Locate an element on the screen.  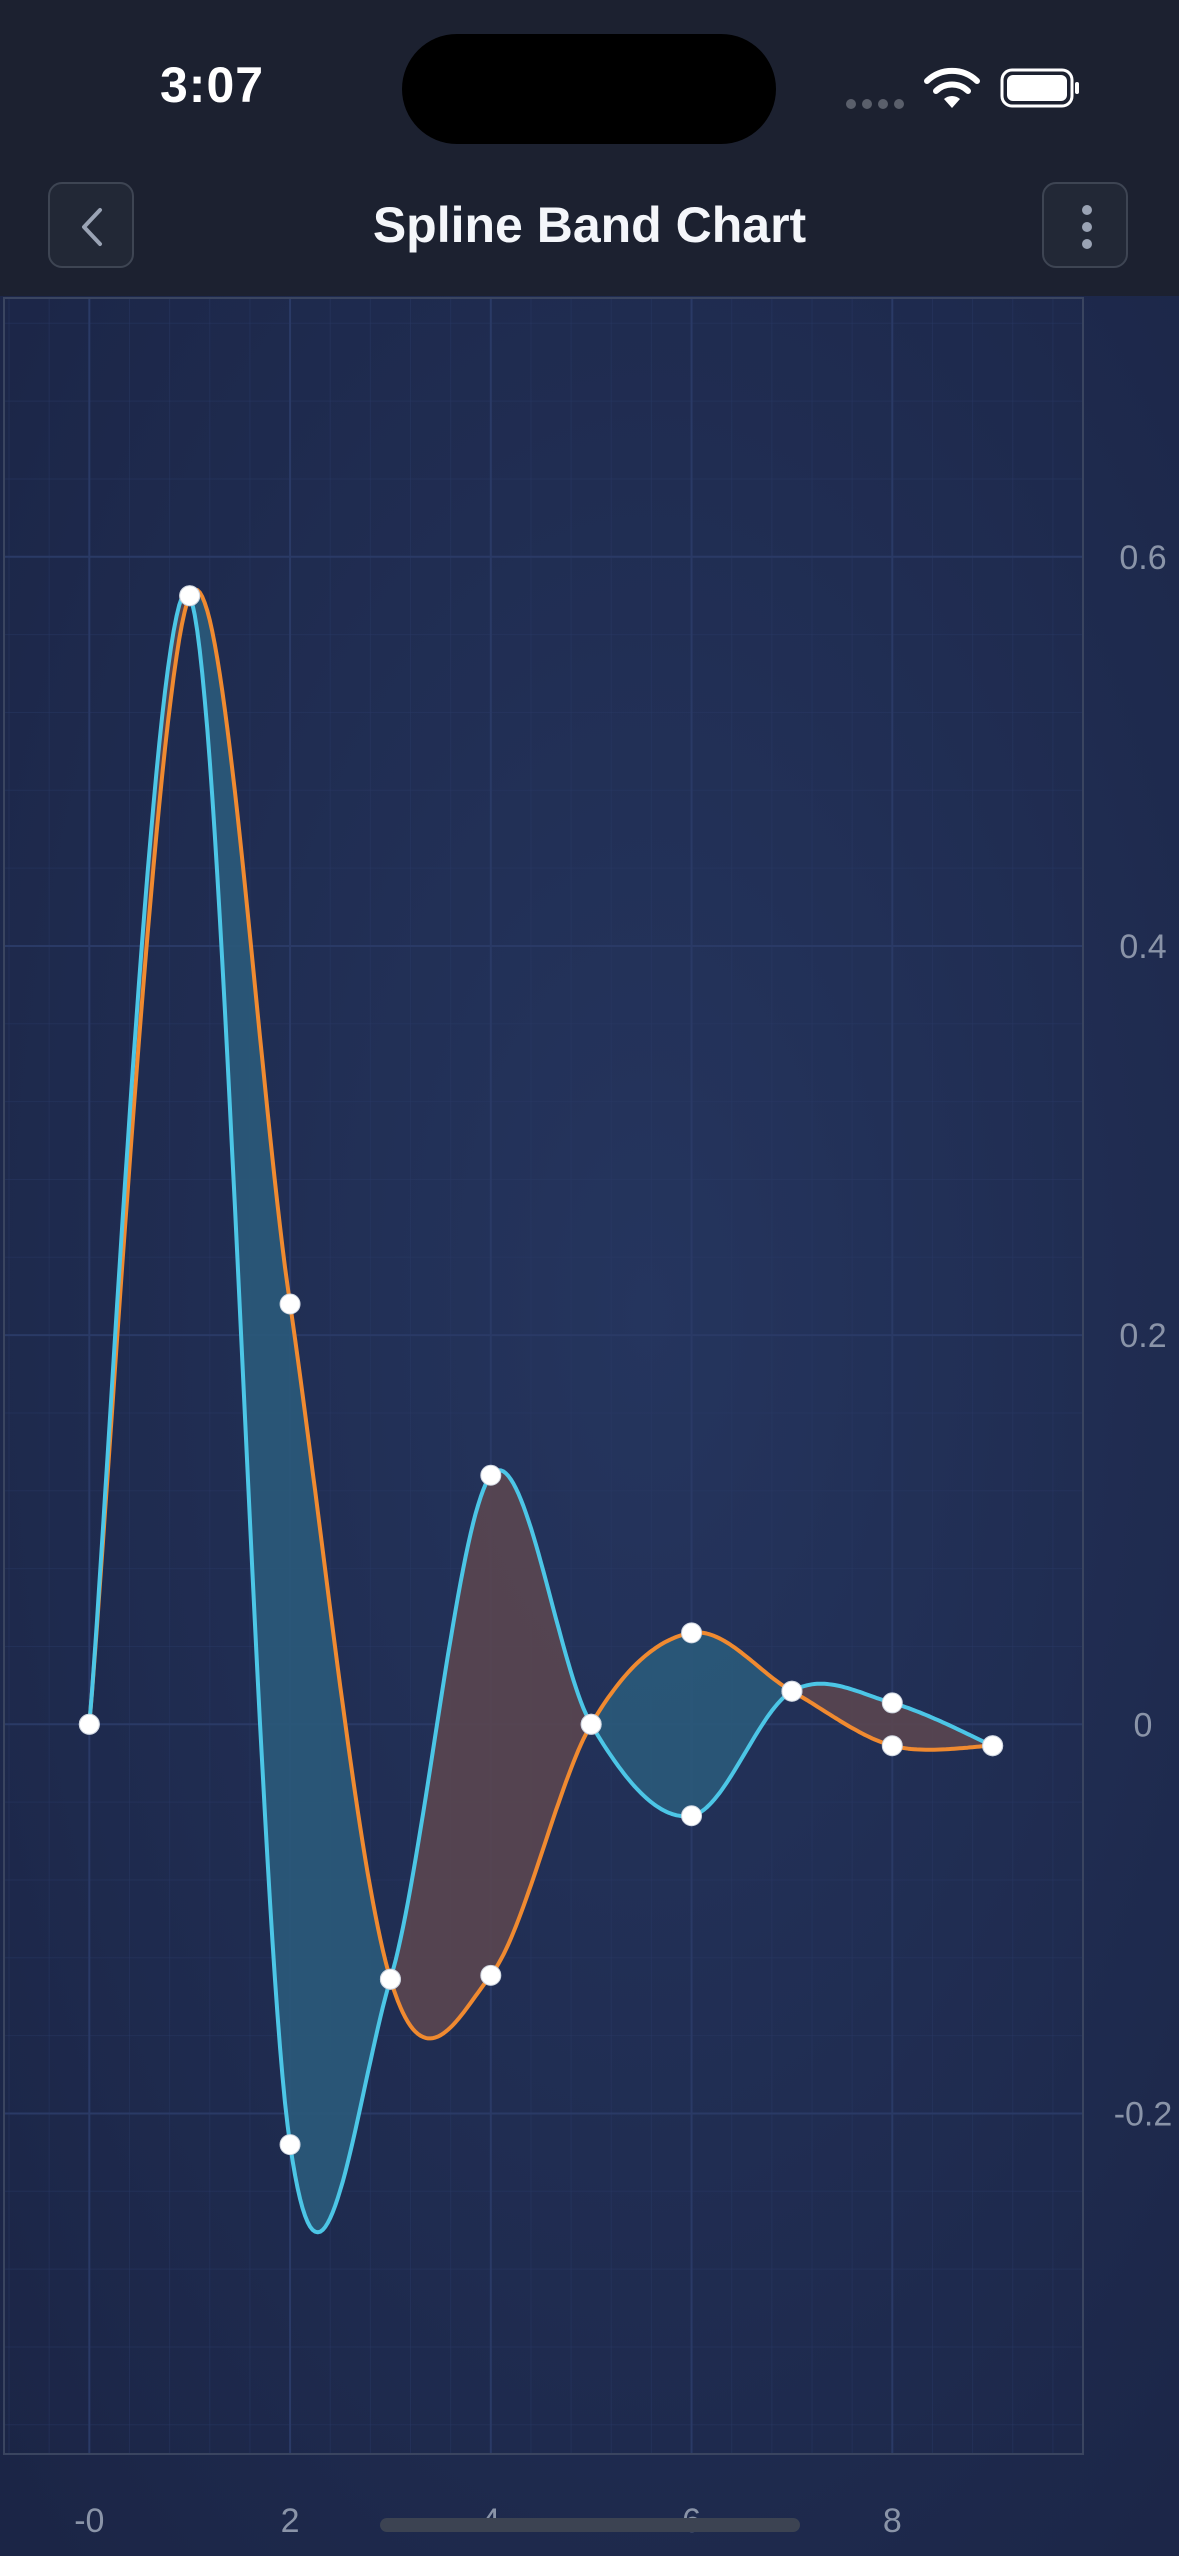
status-time: 3:07 is located at coordinates (212, 85).